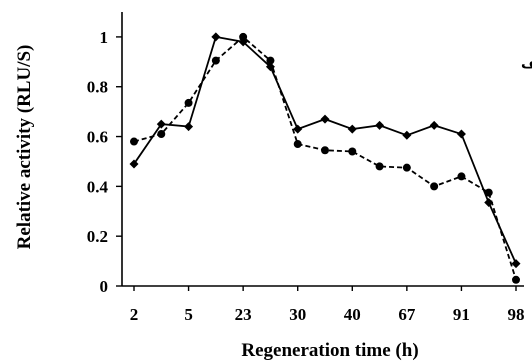 The width and height of the screenshot is (532, 363). Describe the element at coordinates (104, 286) in the screenshot. I see `y-tick-label: 0` at that location.